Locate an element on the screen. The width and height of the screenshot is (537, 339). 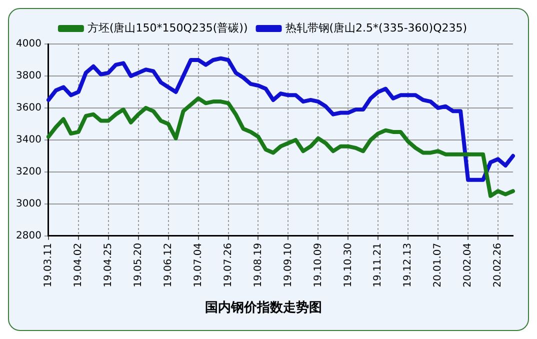
x-tick-label: 19.06.12 is located at coordinates (168, 265).